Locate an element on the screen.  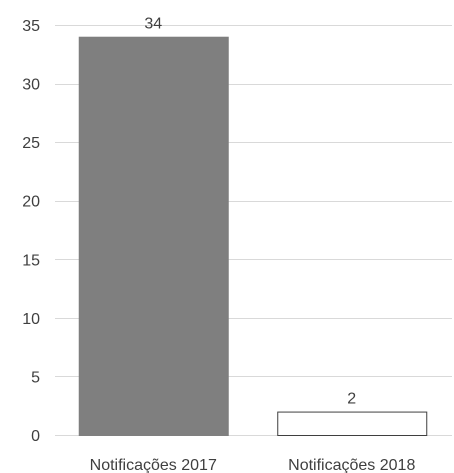
y-tick-label: 20 is located at coordinates (31, 202).